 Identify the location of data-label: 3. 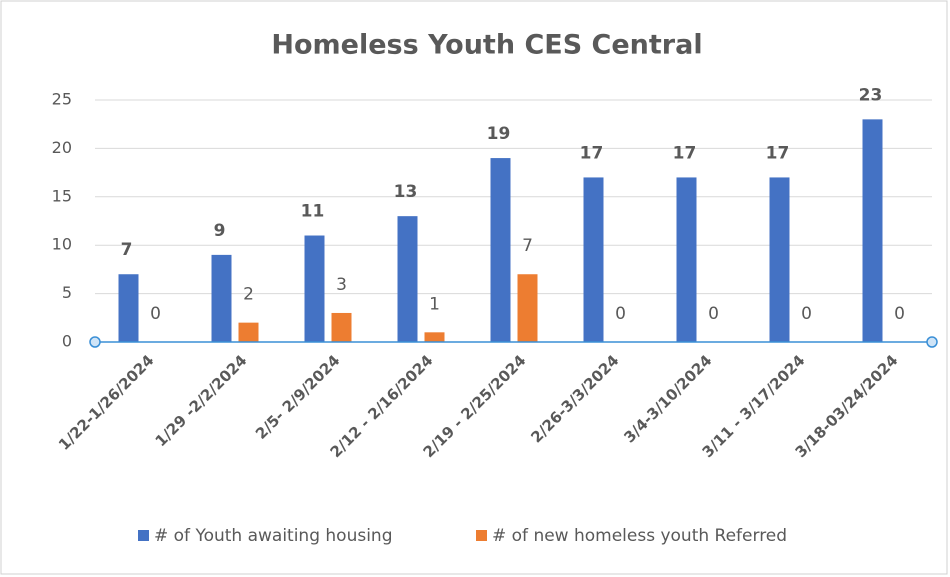
(341, 285).